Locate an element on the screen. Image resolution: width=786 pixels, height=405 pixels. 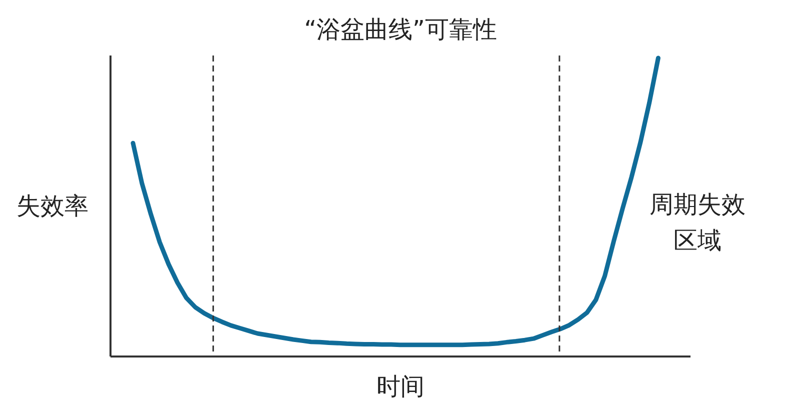
annotation: 周期失效区域 is located at coordinates (698, 222).